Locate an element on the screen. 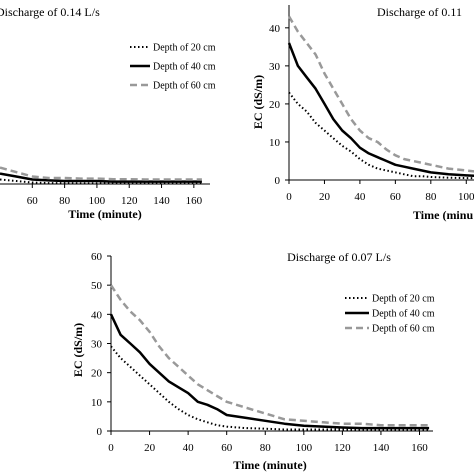 This screenshot has width=474, height=474. y-tick-label: 50 is located at coordinates (97, 286).